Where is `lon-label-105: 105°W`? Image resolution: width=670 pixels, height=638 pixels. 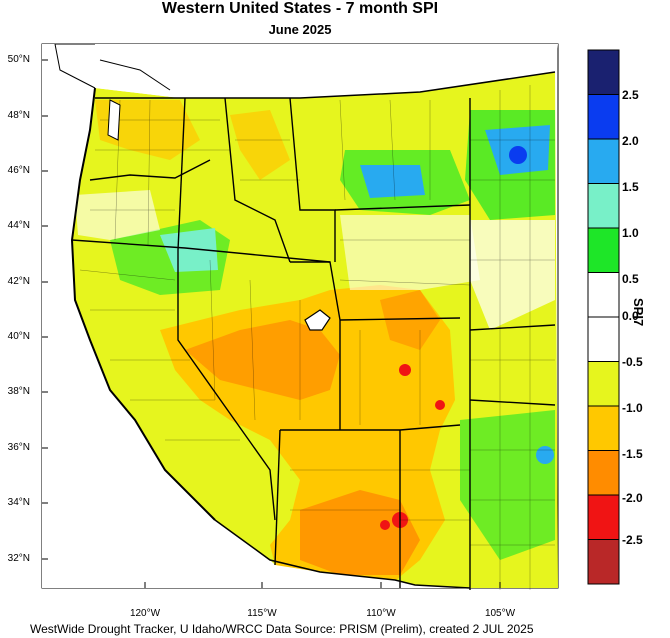
lon-label-105: 105°W is located at coordinates (500, 613).